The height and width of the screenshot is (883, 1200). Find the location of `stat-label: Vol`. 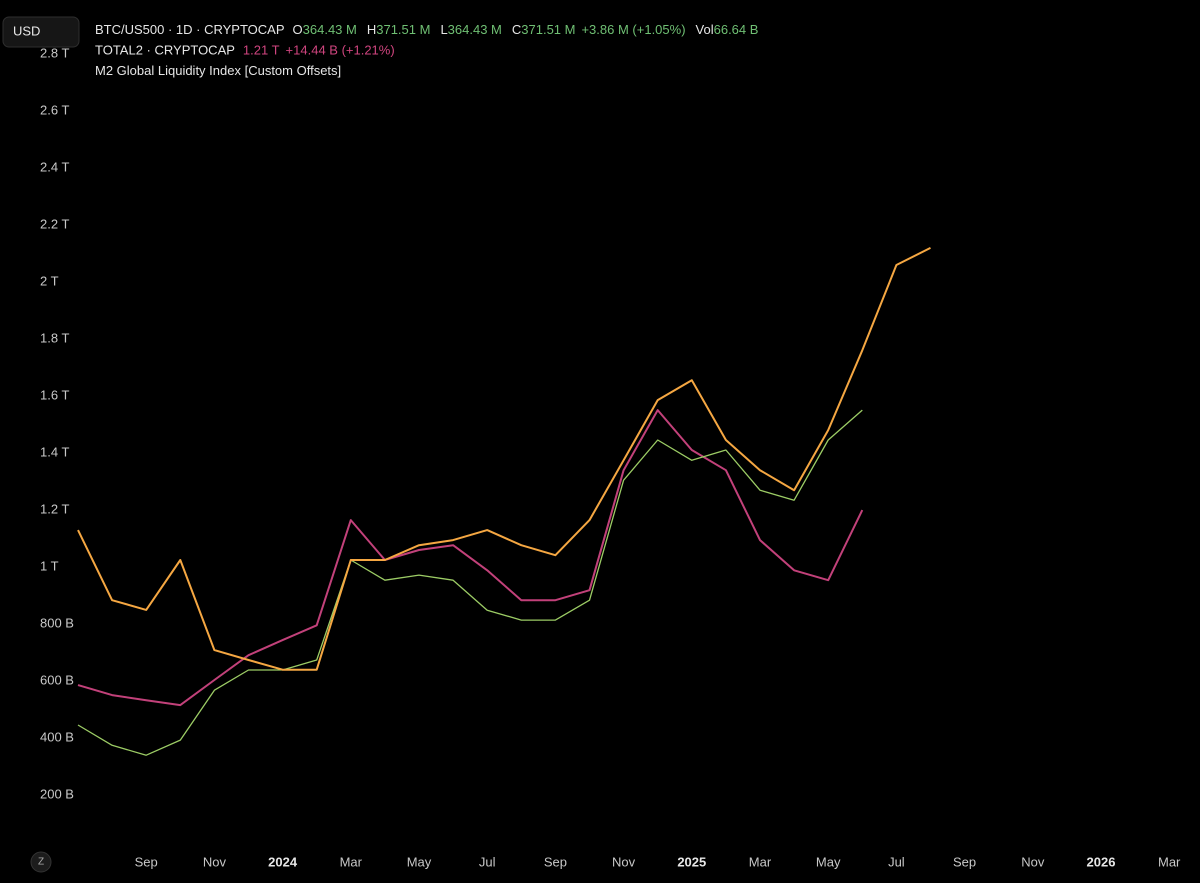

stat-label: Vol is located at coordinates (705, 29).